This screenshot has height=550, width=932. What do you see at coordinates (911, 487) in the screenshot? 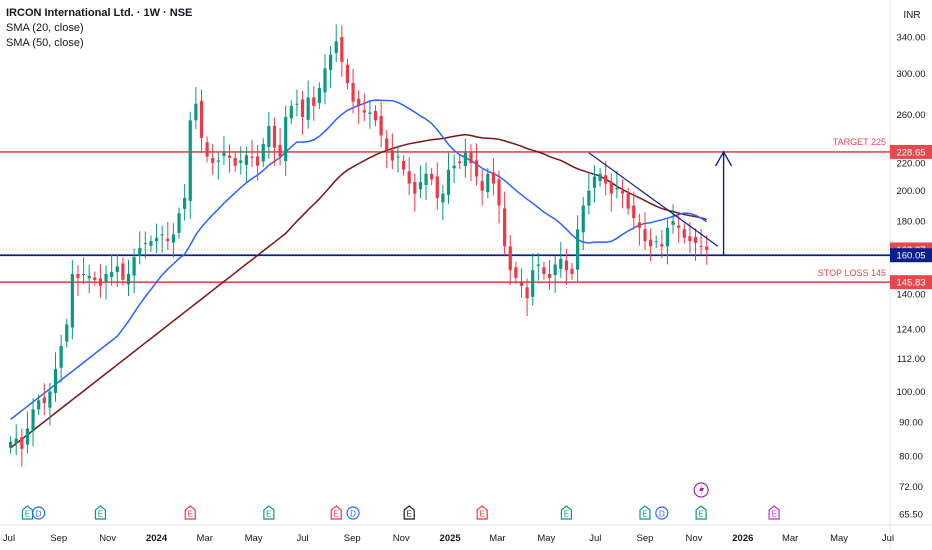
I see `price-tick-label: 72.00` at bounding box center [911, 487].